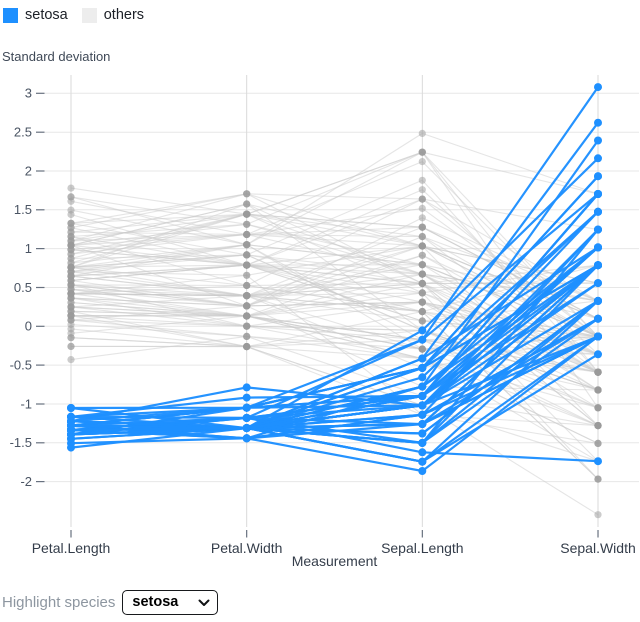 Image resolution: width=640 pixels, height=622 pixels. Describe the element at coordinates (23, 287) in the screenshot. I see `y-tick-label: 0.5` at that location.